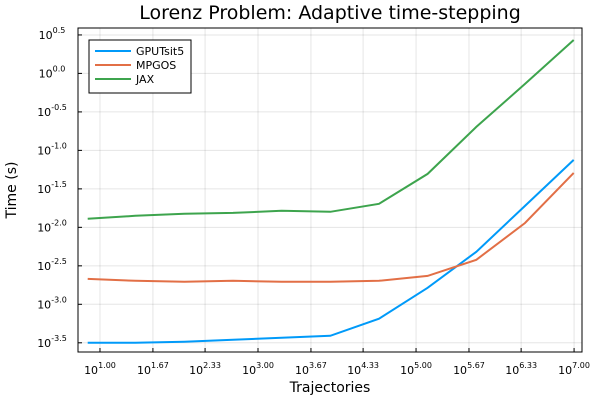 This screenshot has height=400, width=600. I want to click on y-tick-label: 10-3.0, so click(52, 303).